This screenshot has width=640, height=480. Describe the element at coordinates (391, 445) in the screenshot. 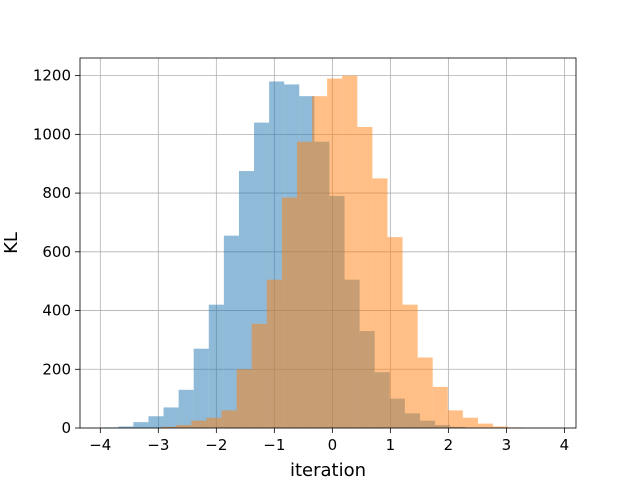

I see `x-tick-label: 1` at that location.